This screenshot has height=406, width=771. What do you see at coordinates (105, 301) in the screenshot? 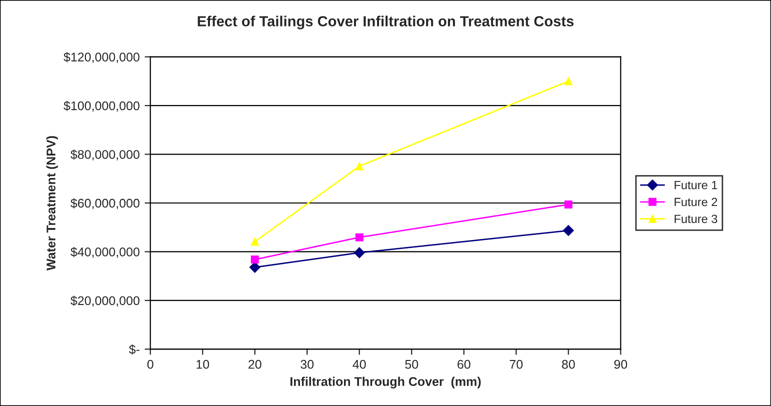
I see `y-tick-label: $20,000,000` at bounding box center [105, 301].